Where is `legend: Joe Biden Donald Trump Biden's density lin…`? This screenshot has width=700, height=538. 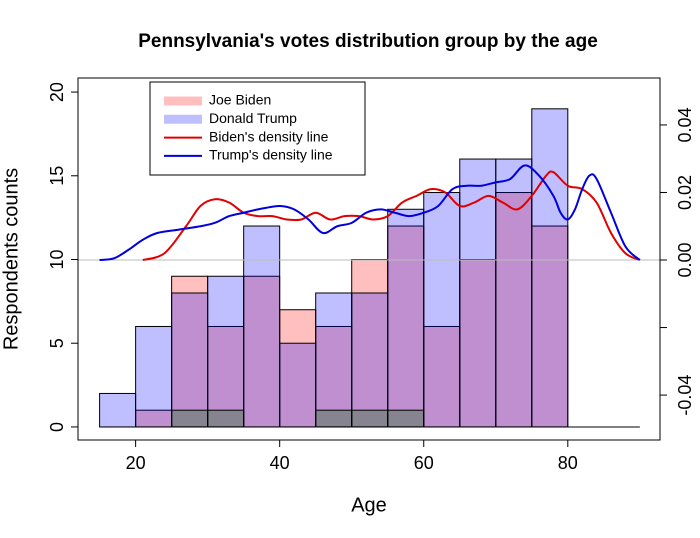
legend: Joe Biden Donald Trump Biden's density lin… is located at coordinates (257, 128).